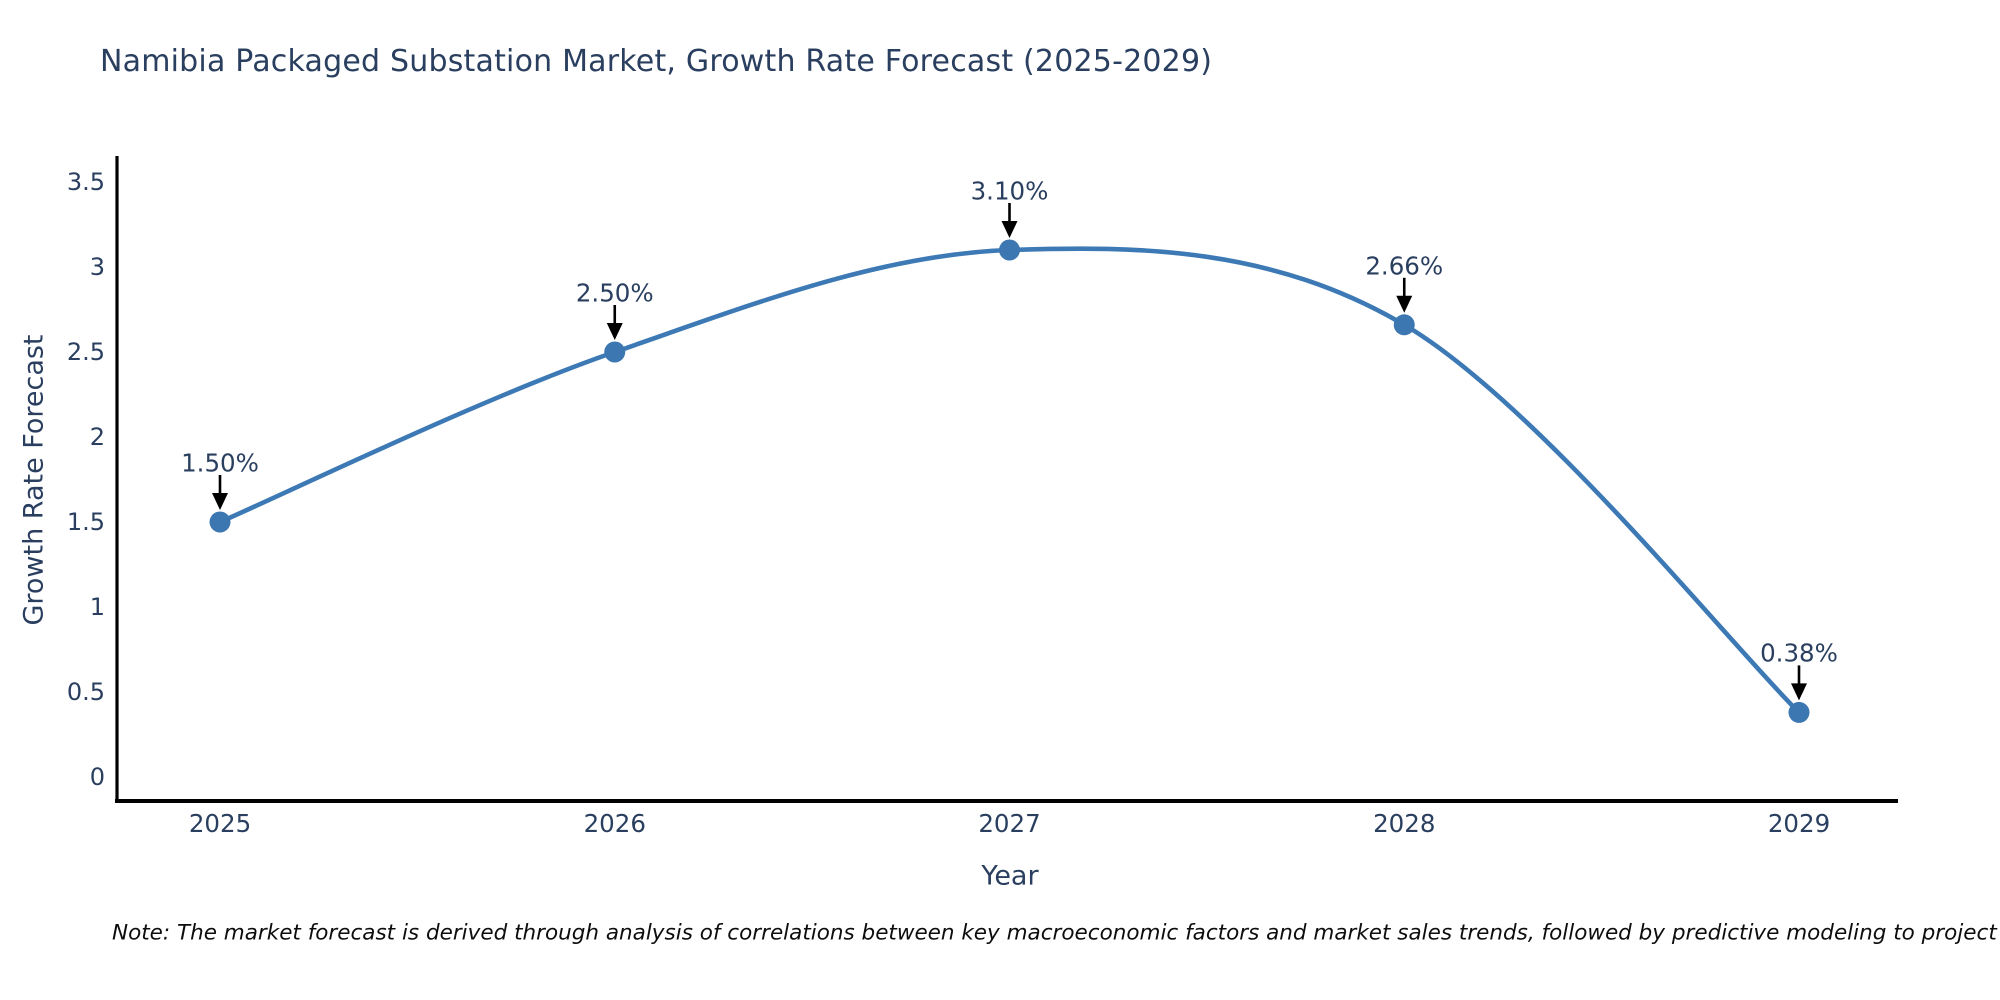 The width and height of the screenshot is (2000, 1000). What do you see at coordinates (1799, 823) in the screenshot?
I see `x-tick-label: 2029` at bounding box center [1799, 823].